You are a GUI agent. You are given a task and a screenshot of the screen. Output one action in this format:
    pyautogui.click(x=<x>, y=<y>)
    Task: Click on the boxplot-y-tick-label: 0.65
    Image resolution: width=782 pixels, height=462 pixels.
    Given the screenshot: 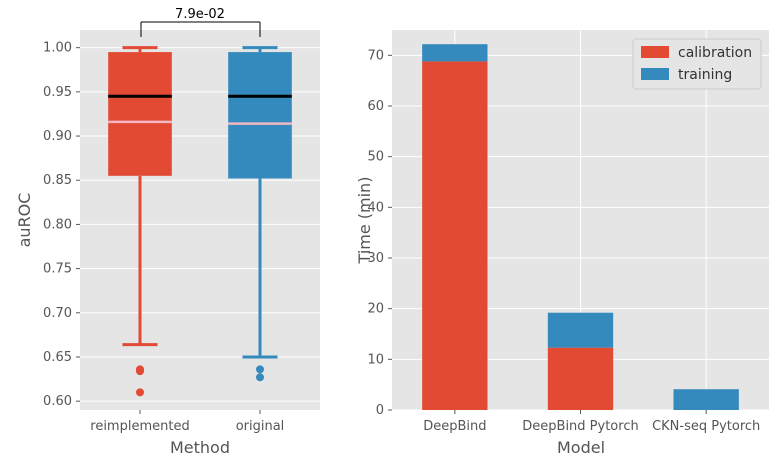 What is the action you would take?
    pyautogui.click(x=57, y=357)
    